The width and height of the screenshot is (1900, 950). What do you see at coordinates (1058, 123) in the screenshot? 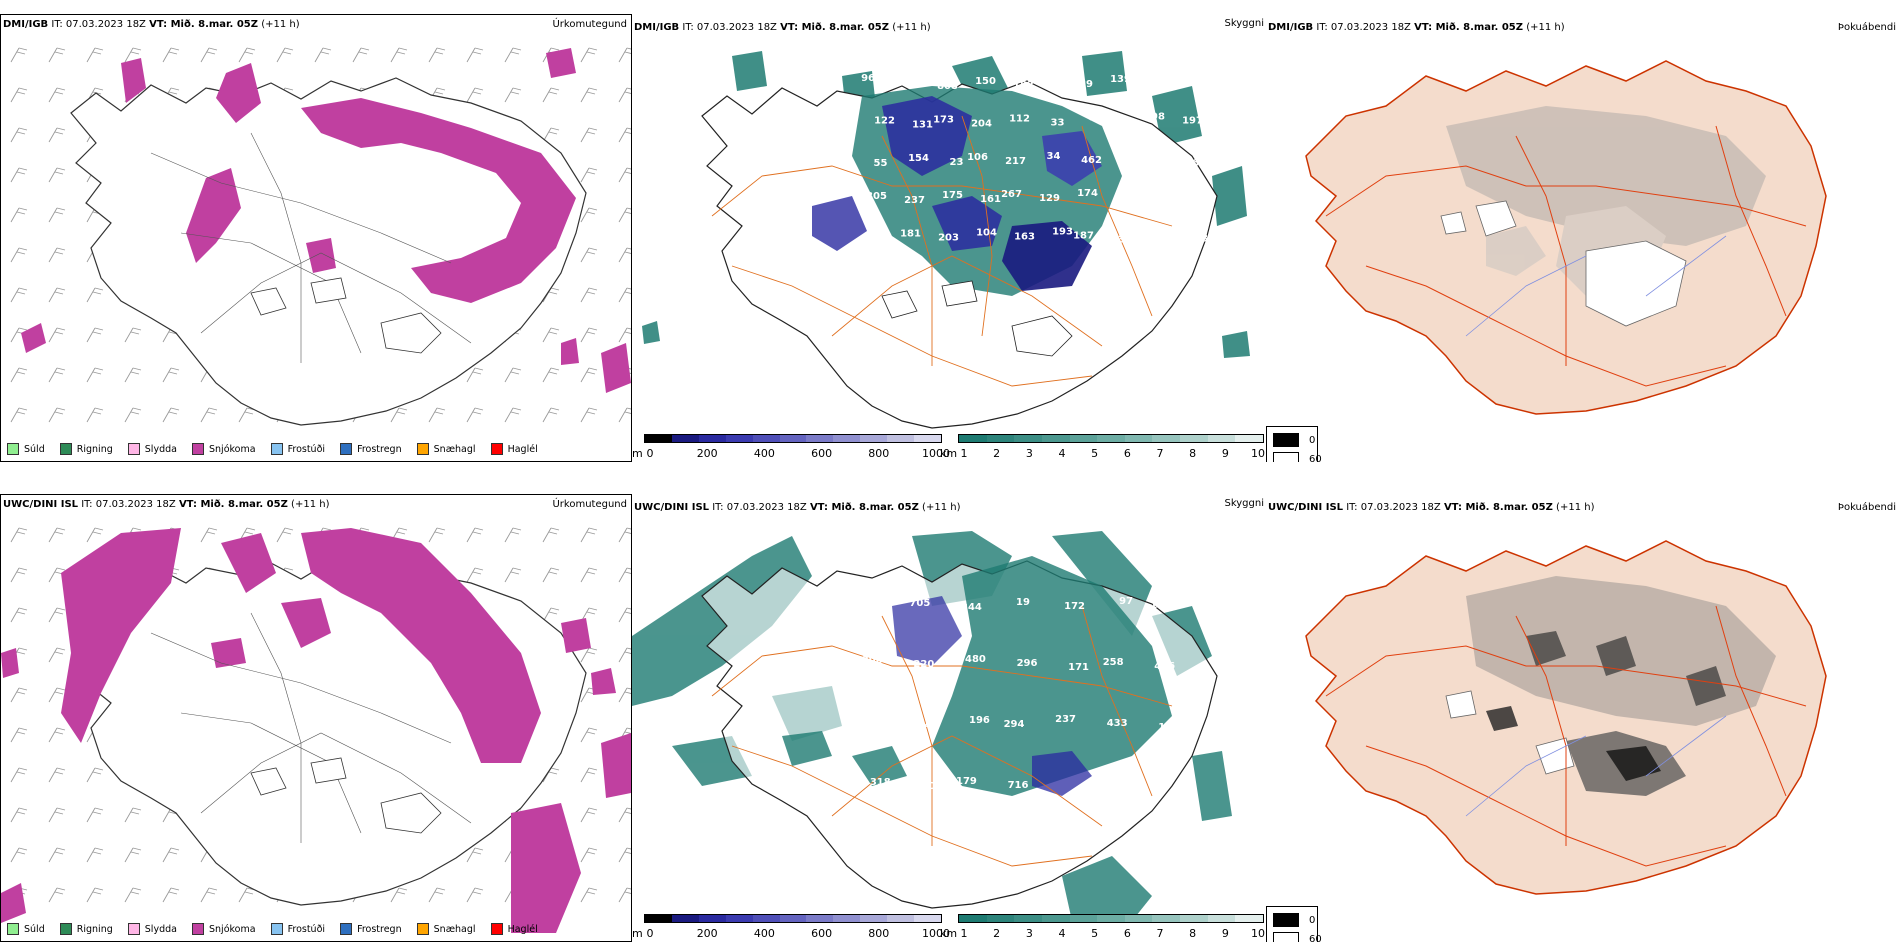
I see `visibility-value-label: 33` at bounding box center [1058, 123].